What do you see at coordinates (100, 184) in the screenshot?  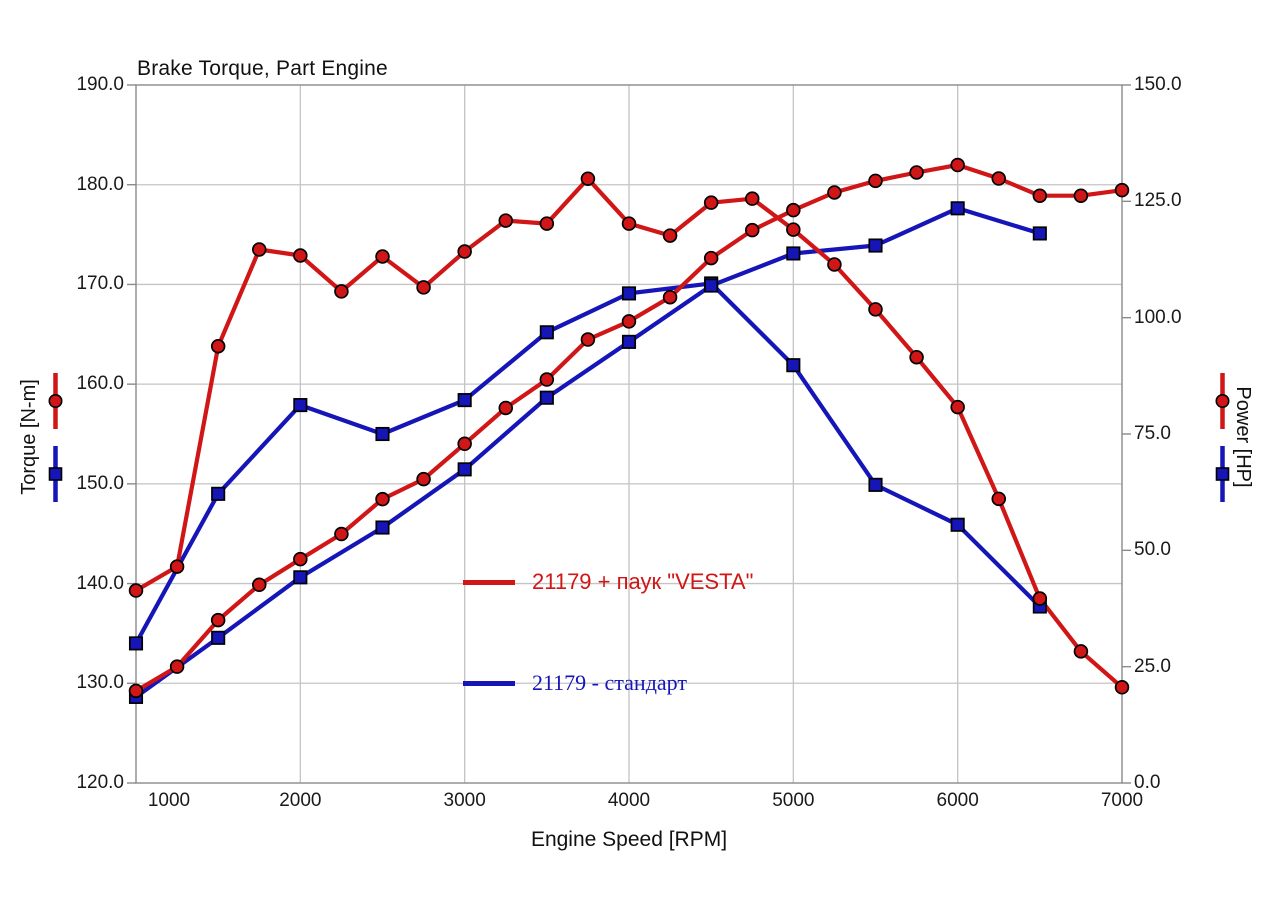 I see `left-tick-label: 180.0` at bounding box center [100, 184].